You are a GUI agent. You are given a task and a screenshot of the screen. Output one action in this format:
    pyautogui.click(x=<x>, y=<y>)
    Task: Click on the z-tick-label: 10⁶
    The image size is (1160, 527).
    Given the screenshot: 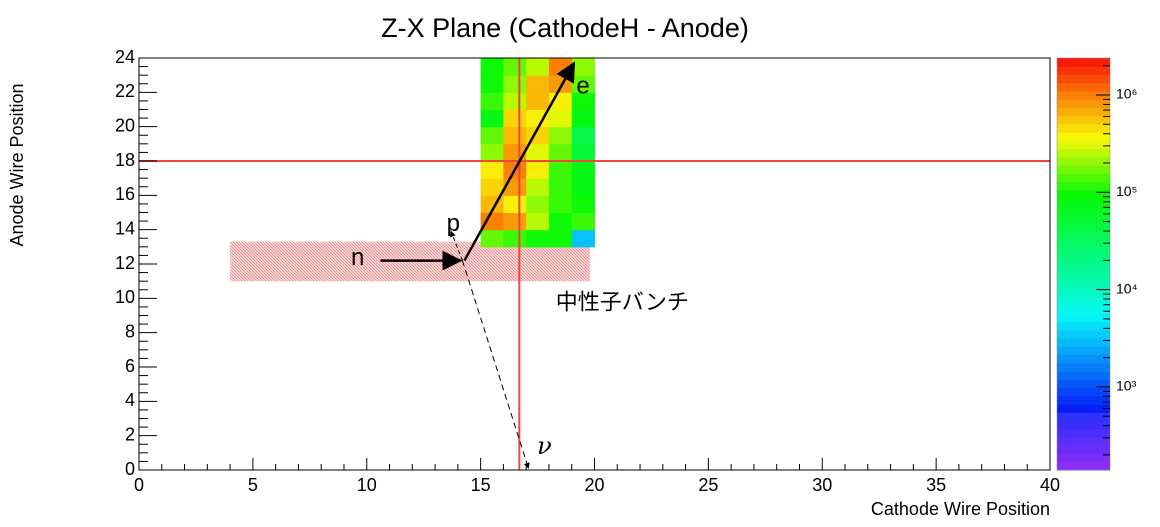 What is the action you would take?
    pyautogui.click(x=1126, y=94)
    